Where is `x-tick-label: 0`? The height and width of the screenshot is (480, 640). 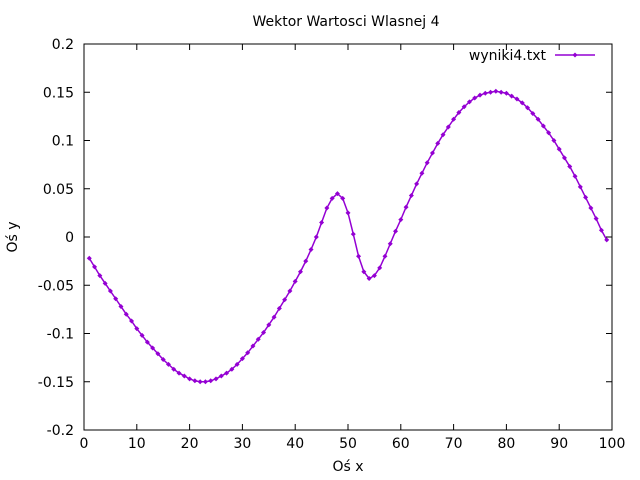 x-tick-label: 0 is located at coordinates (84, 444).